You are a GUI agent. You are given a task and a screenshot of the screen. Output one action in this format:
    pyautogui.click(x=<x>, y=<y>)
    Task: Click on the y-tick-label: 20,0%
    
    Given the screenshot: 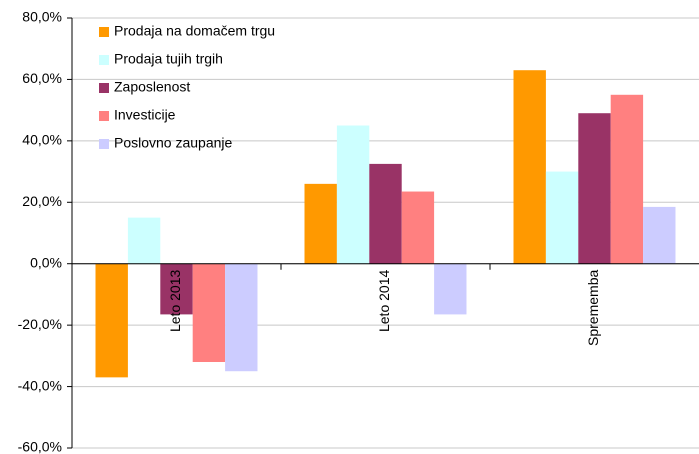 What is the action you would take?
    pyautogui.click(x=42, y=201)
    